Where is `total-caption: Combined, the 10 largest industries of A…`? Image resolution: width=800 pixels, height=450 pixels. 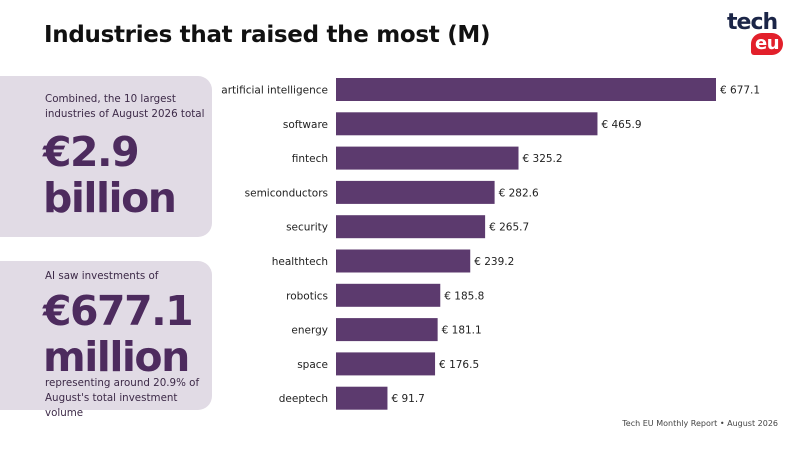 total-caption: Combined, the 10 largest industries of A… is located at coordinates (125, 106).